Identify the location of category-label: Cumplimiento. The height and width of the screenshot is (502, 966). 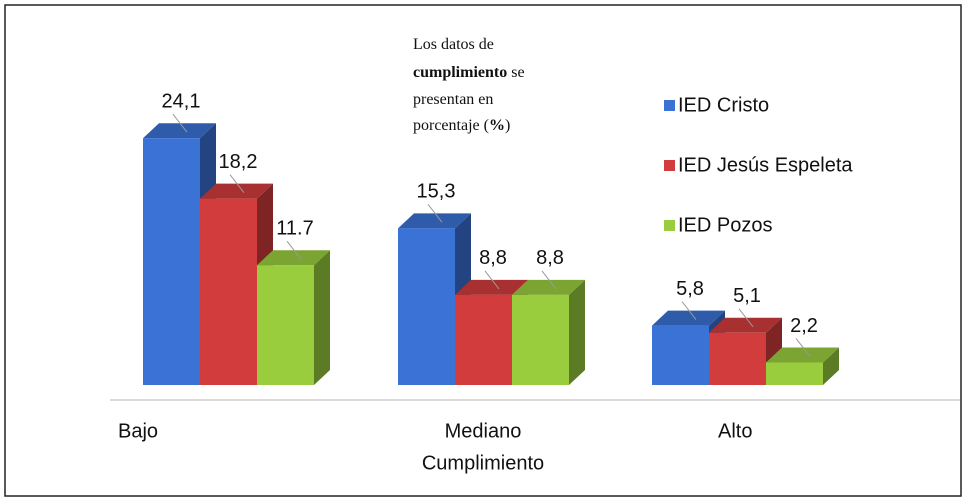
(483, 463).